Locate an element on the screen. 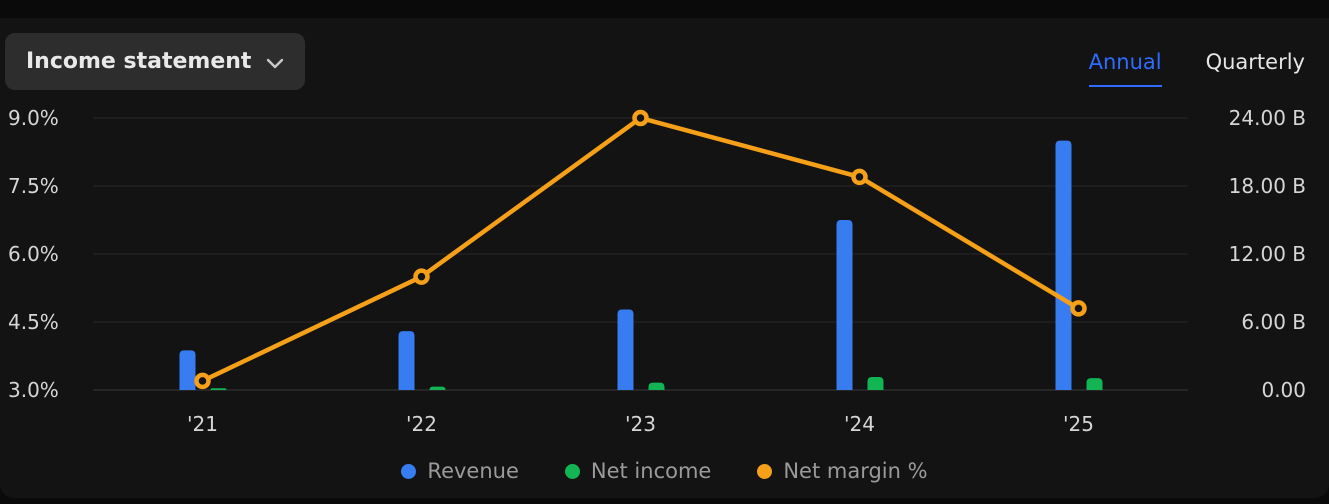 This screenshot has height=504, width=1329. tab-quarterly: Quarterly is located at coordinates (1255, 62).